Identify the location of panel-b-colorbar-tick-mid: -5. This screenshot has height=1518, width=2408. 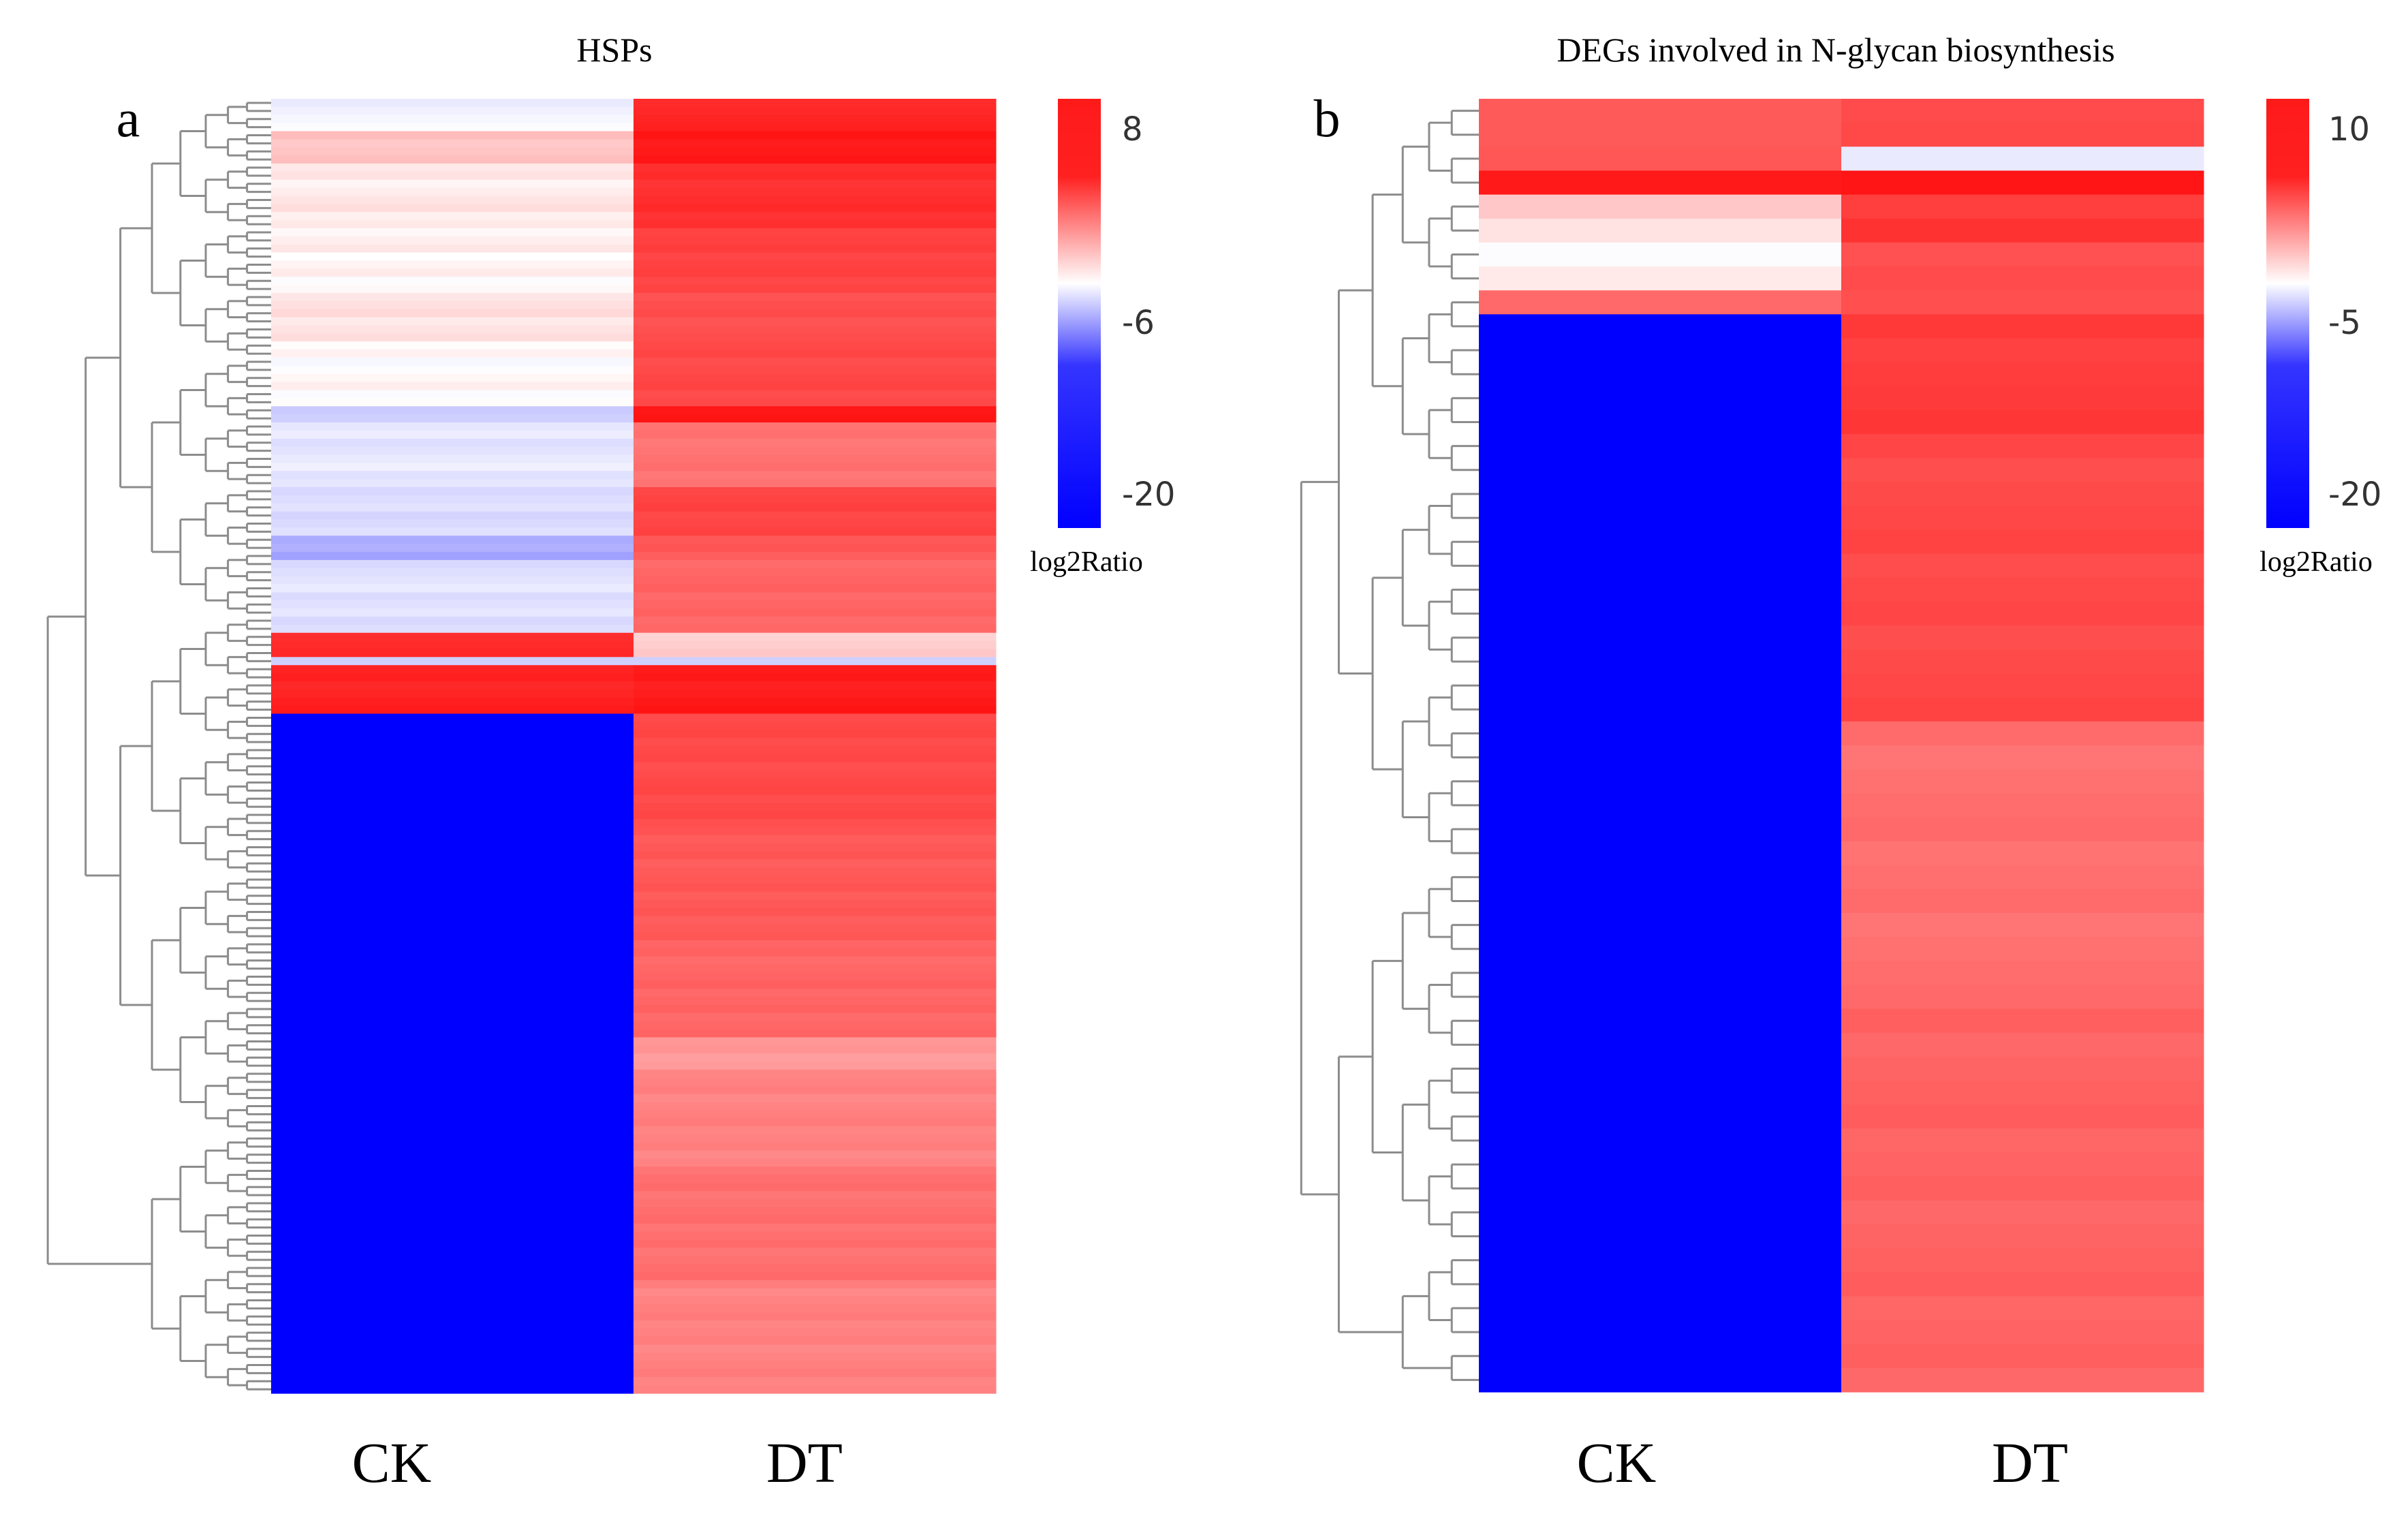
(2344, 323).